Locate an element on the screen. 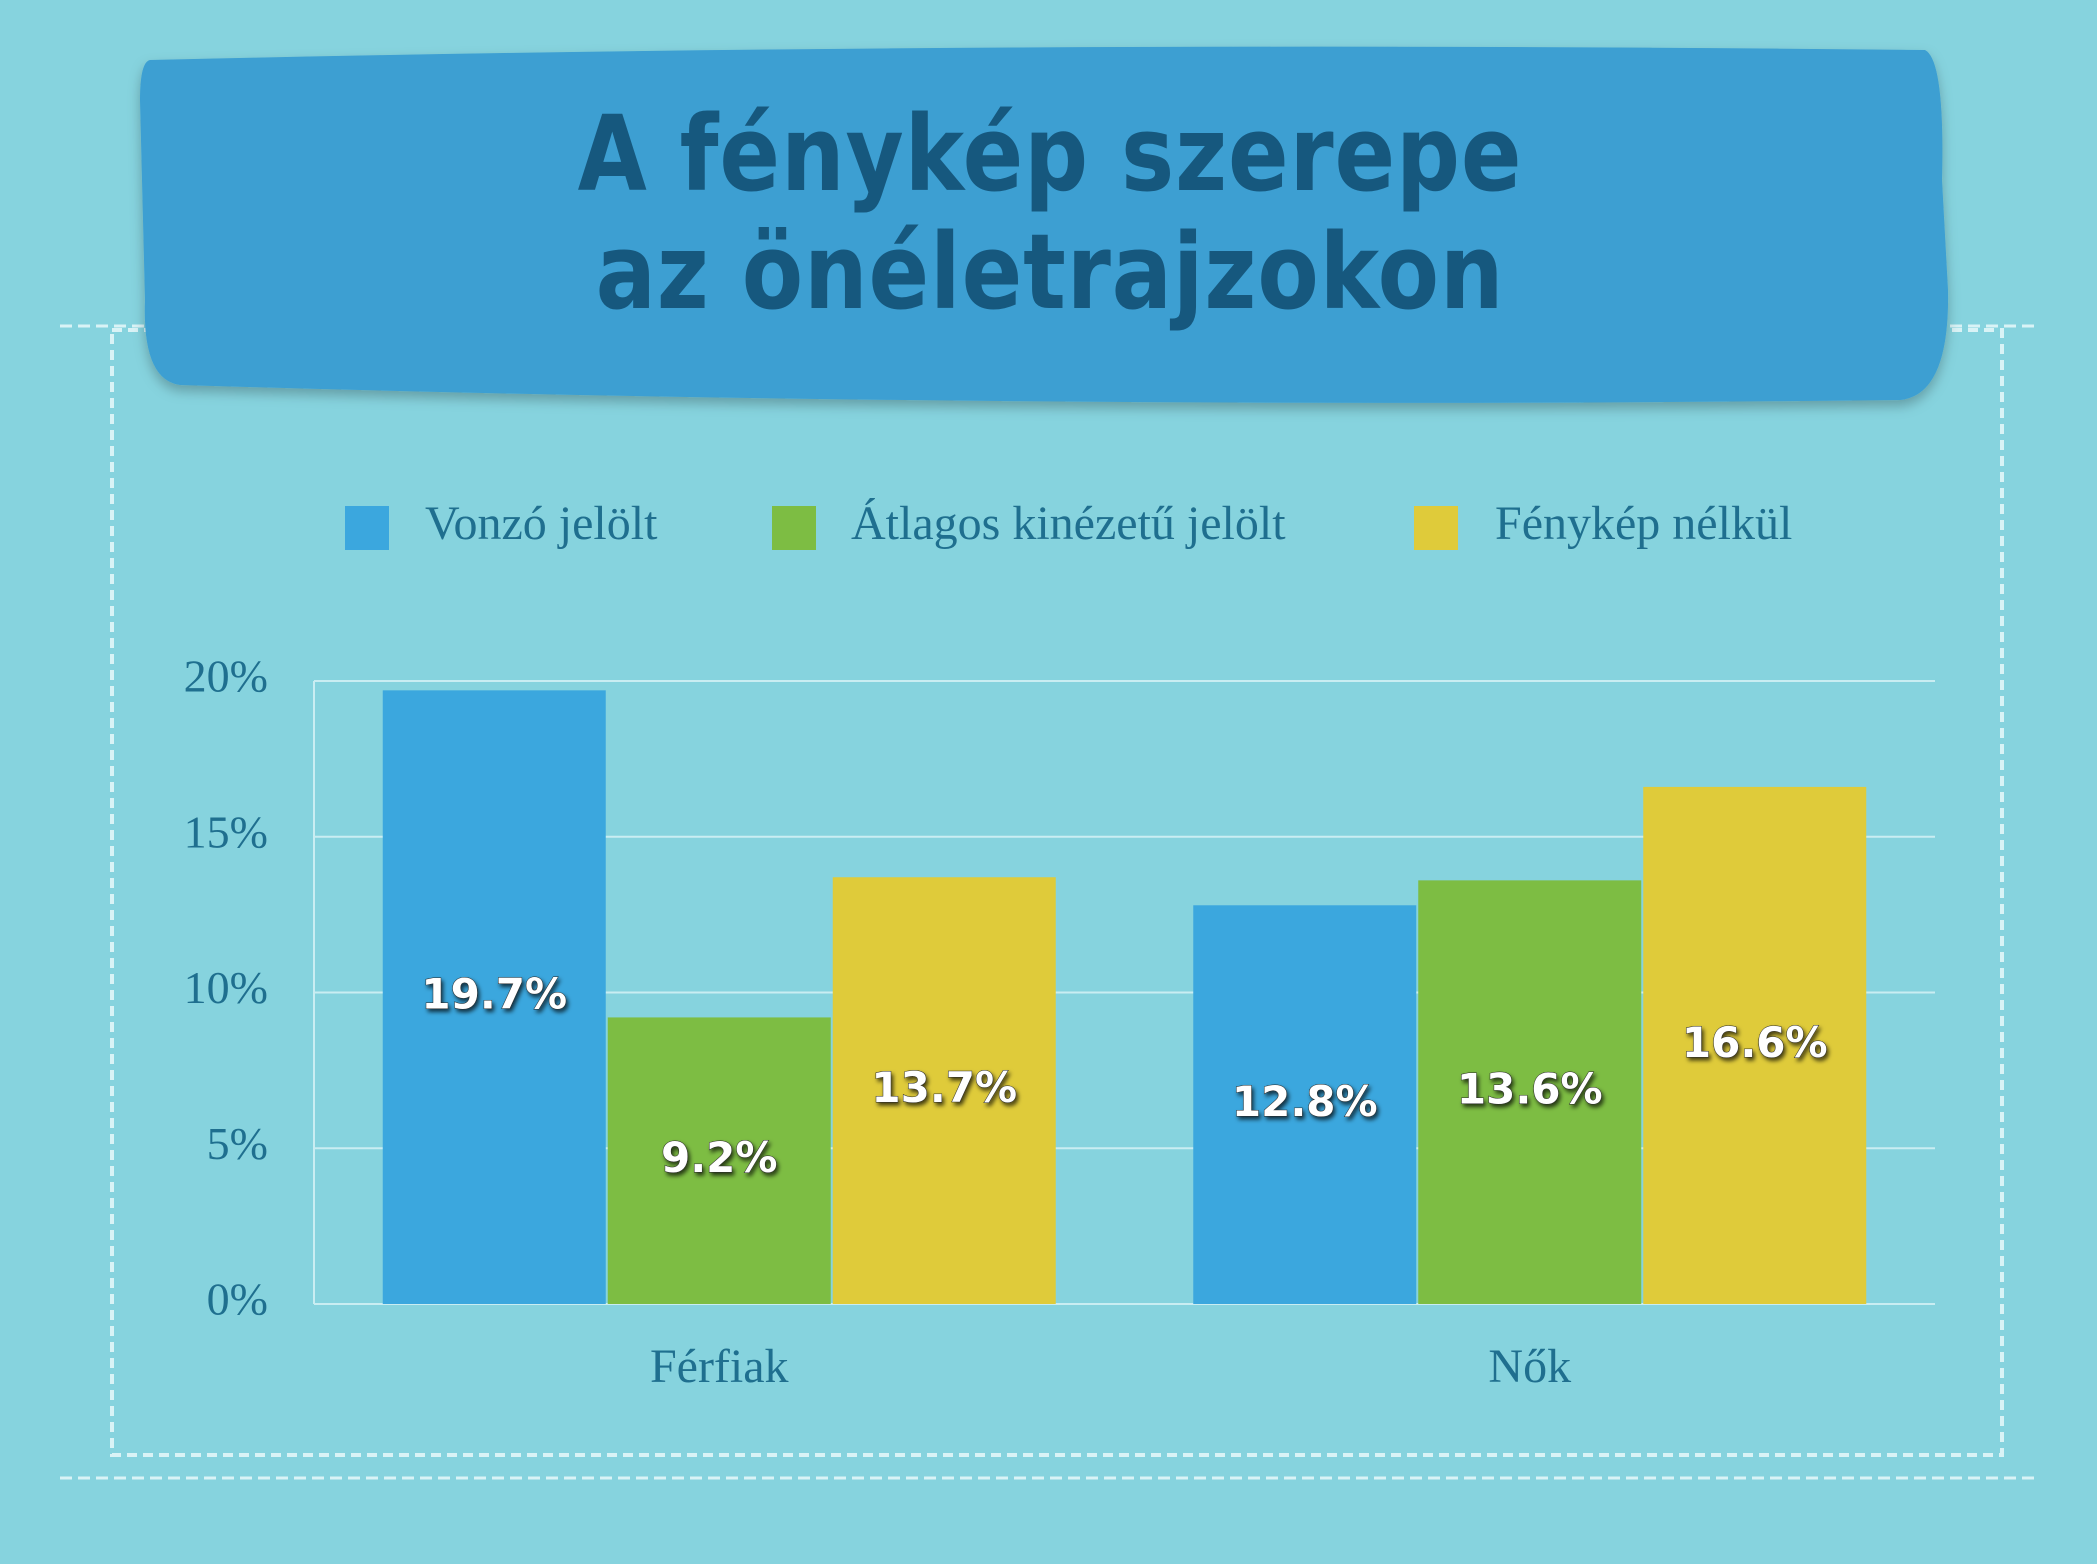 This screenshot has height=1564, width=2097. y-tick-label: 0% is located at coordinates (237, 1299).